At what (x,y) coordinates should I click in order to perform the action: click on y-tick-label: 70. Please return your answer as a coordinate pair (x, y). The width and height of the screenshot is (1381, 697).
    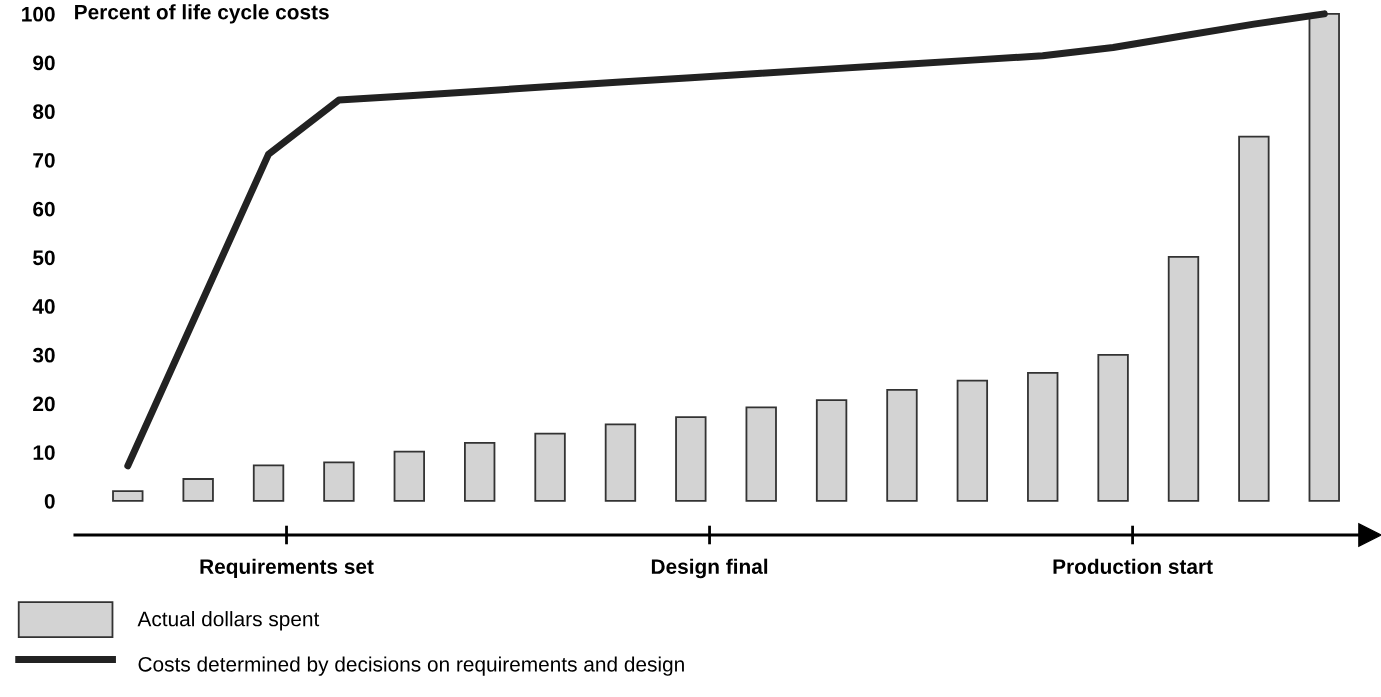
    Looking at the image, I should click on (44, 160).